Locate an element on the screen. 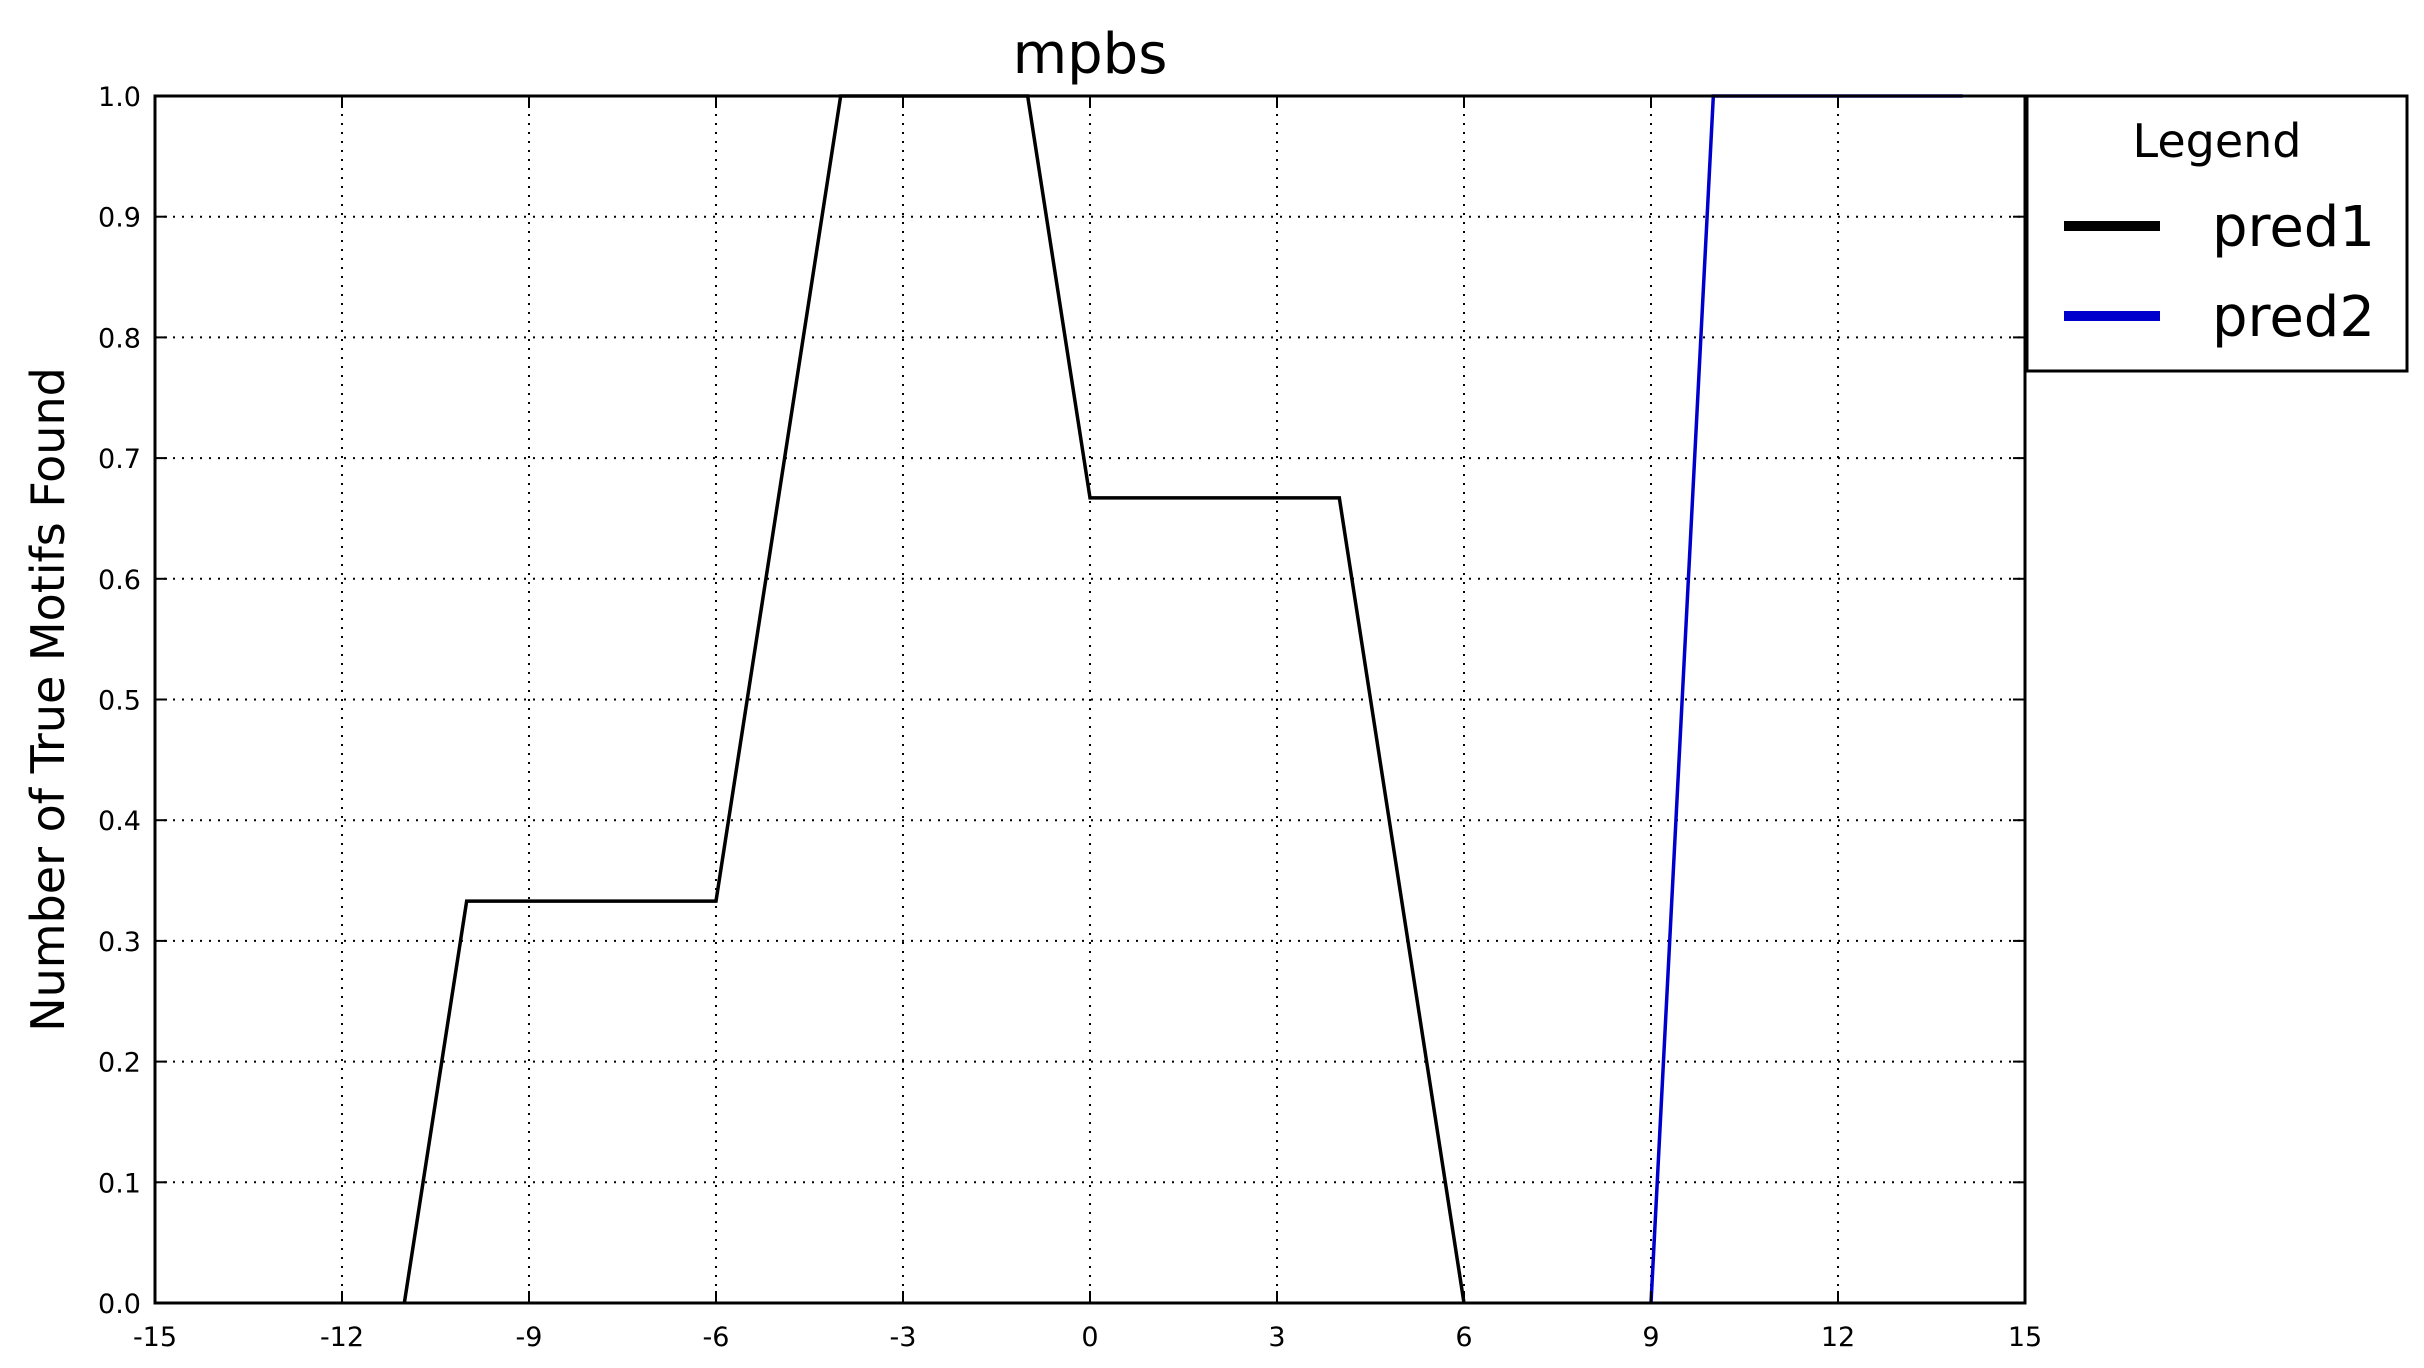 This screenshot has height=1368, width=2424. y-tick-label: 0.4 is located at coordinates (119, 821).